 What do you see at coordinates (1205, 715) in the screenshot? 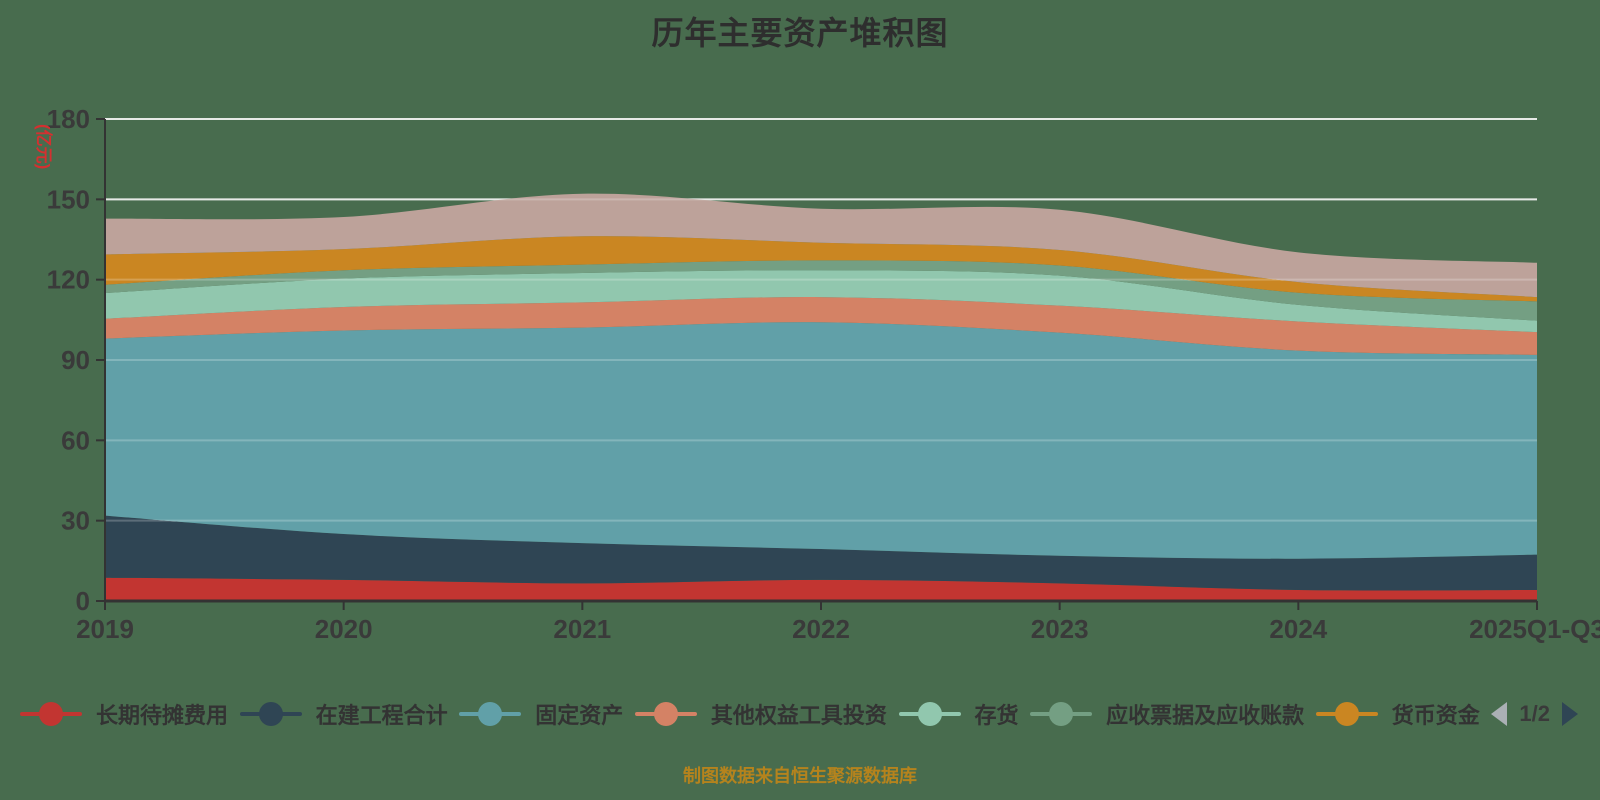
I see `legend-label: 应收票据及应收账款` at bounding box center [1205, 715].